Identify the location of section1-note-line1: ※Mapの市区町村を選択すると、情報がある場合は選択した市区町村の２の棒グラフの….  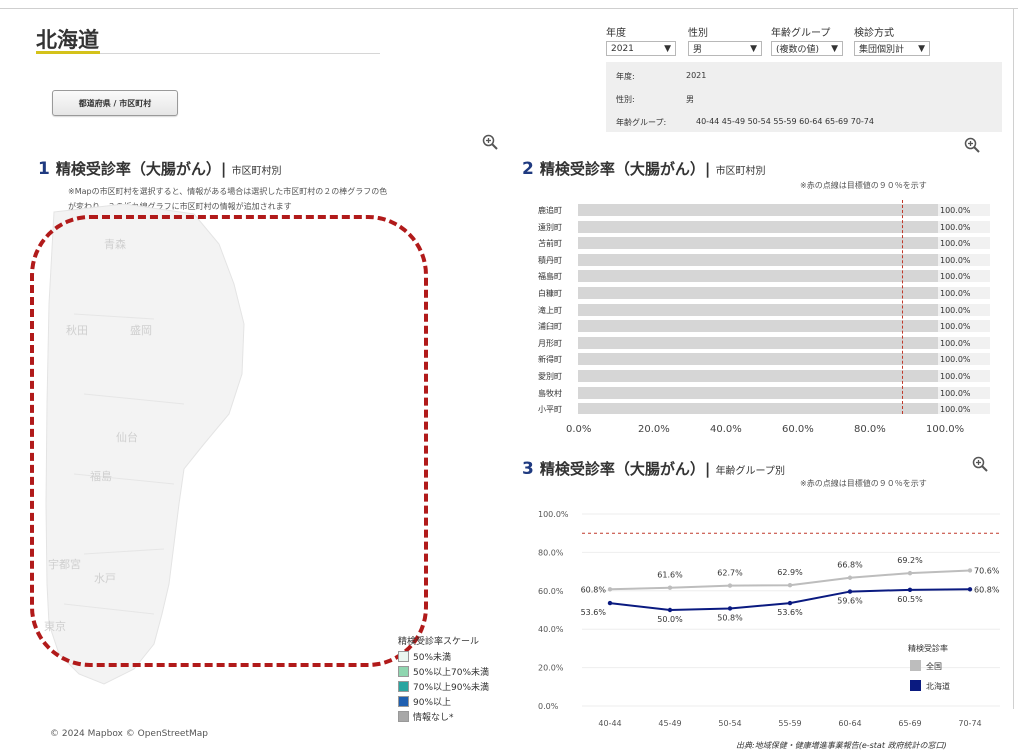
(228, 191).